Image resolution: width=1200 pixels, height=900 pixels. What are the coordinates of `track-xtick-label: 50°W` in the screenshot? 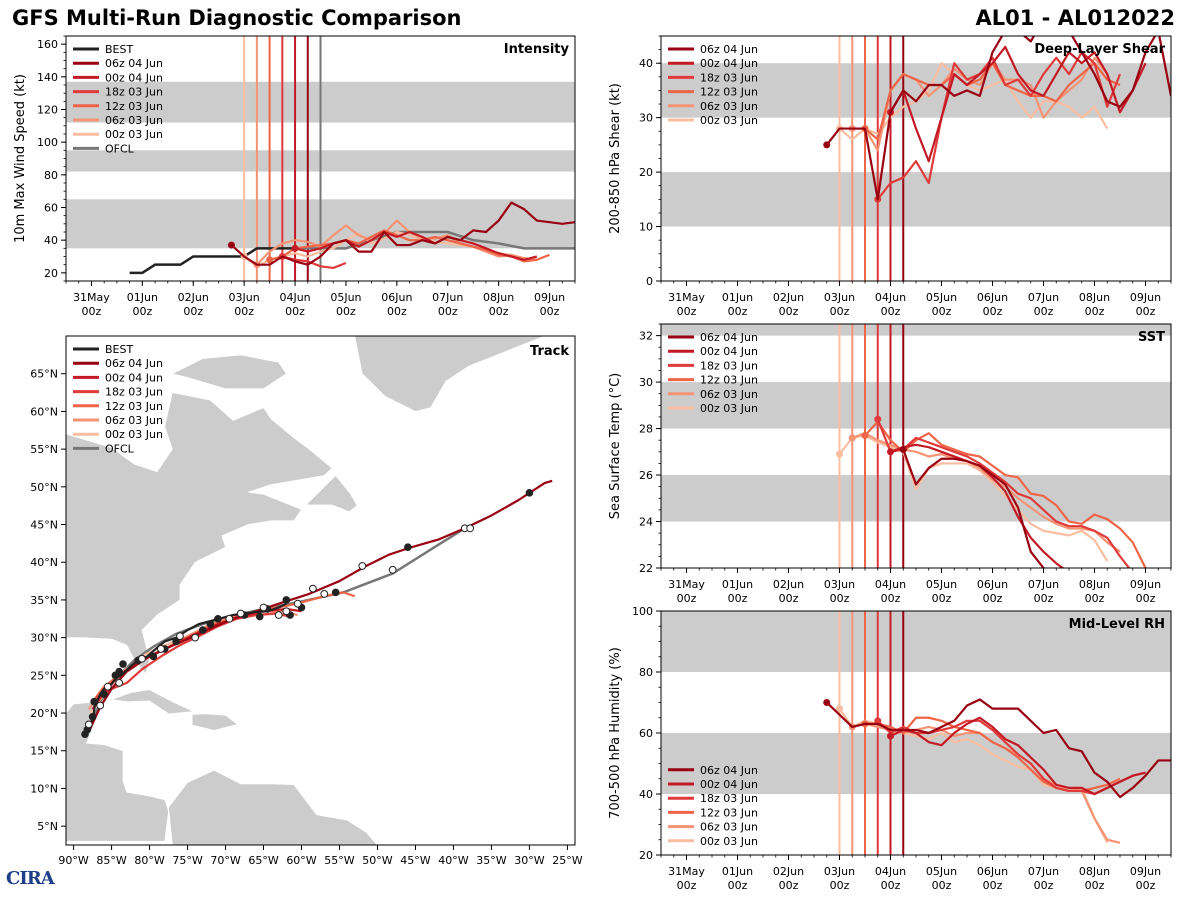 It's located at (377, 860).